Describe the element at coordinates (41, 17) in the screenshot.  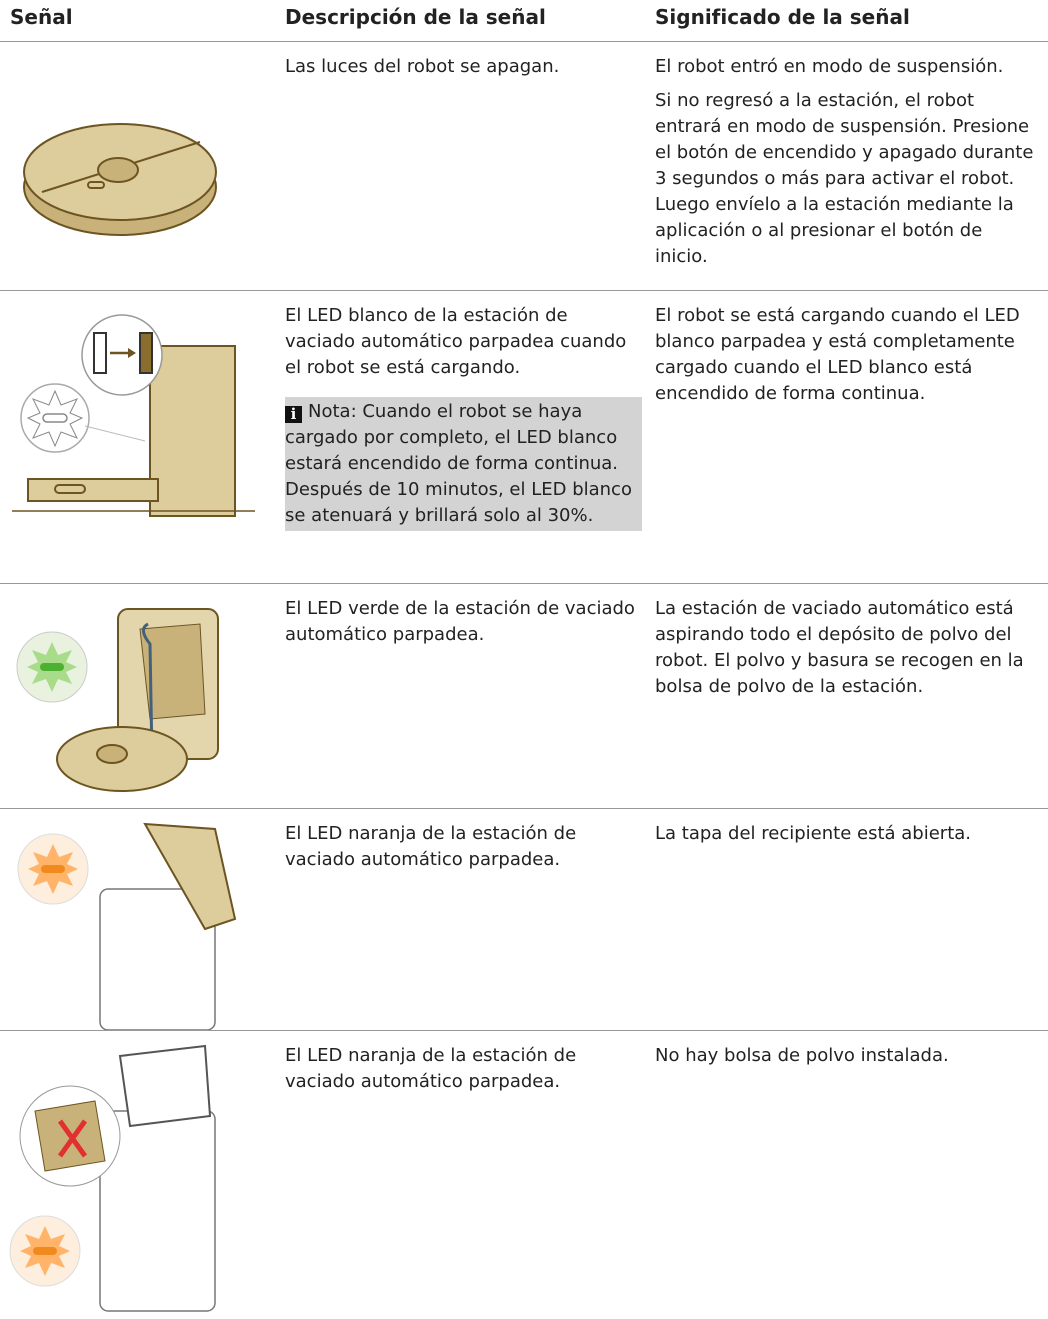
I see `column-header: Señal` at that location.